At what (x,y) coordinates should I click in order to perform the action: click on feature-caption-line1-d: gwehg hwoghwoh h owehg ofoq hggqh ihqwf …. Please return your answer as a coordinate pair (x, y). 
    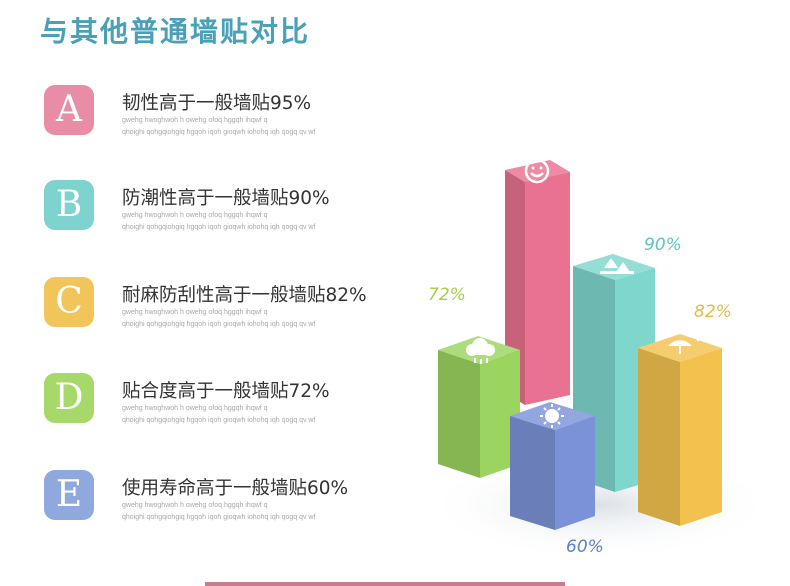
    Looking at the image, I should click on (195, 408).